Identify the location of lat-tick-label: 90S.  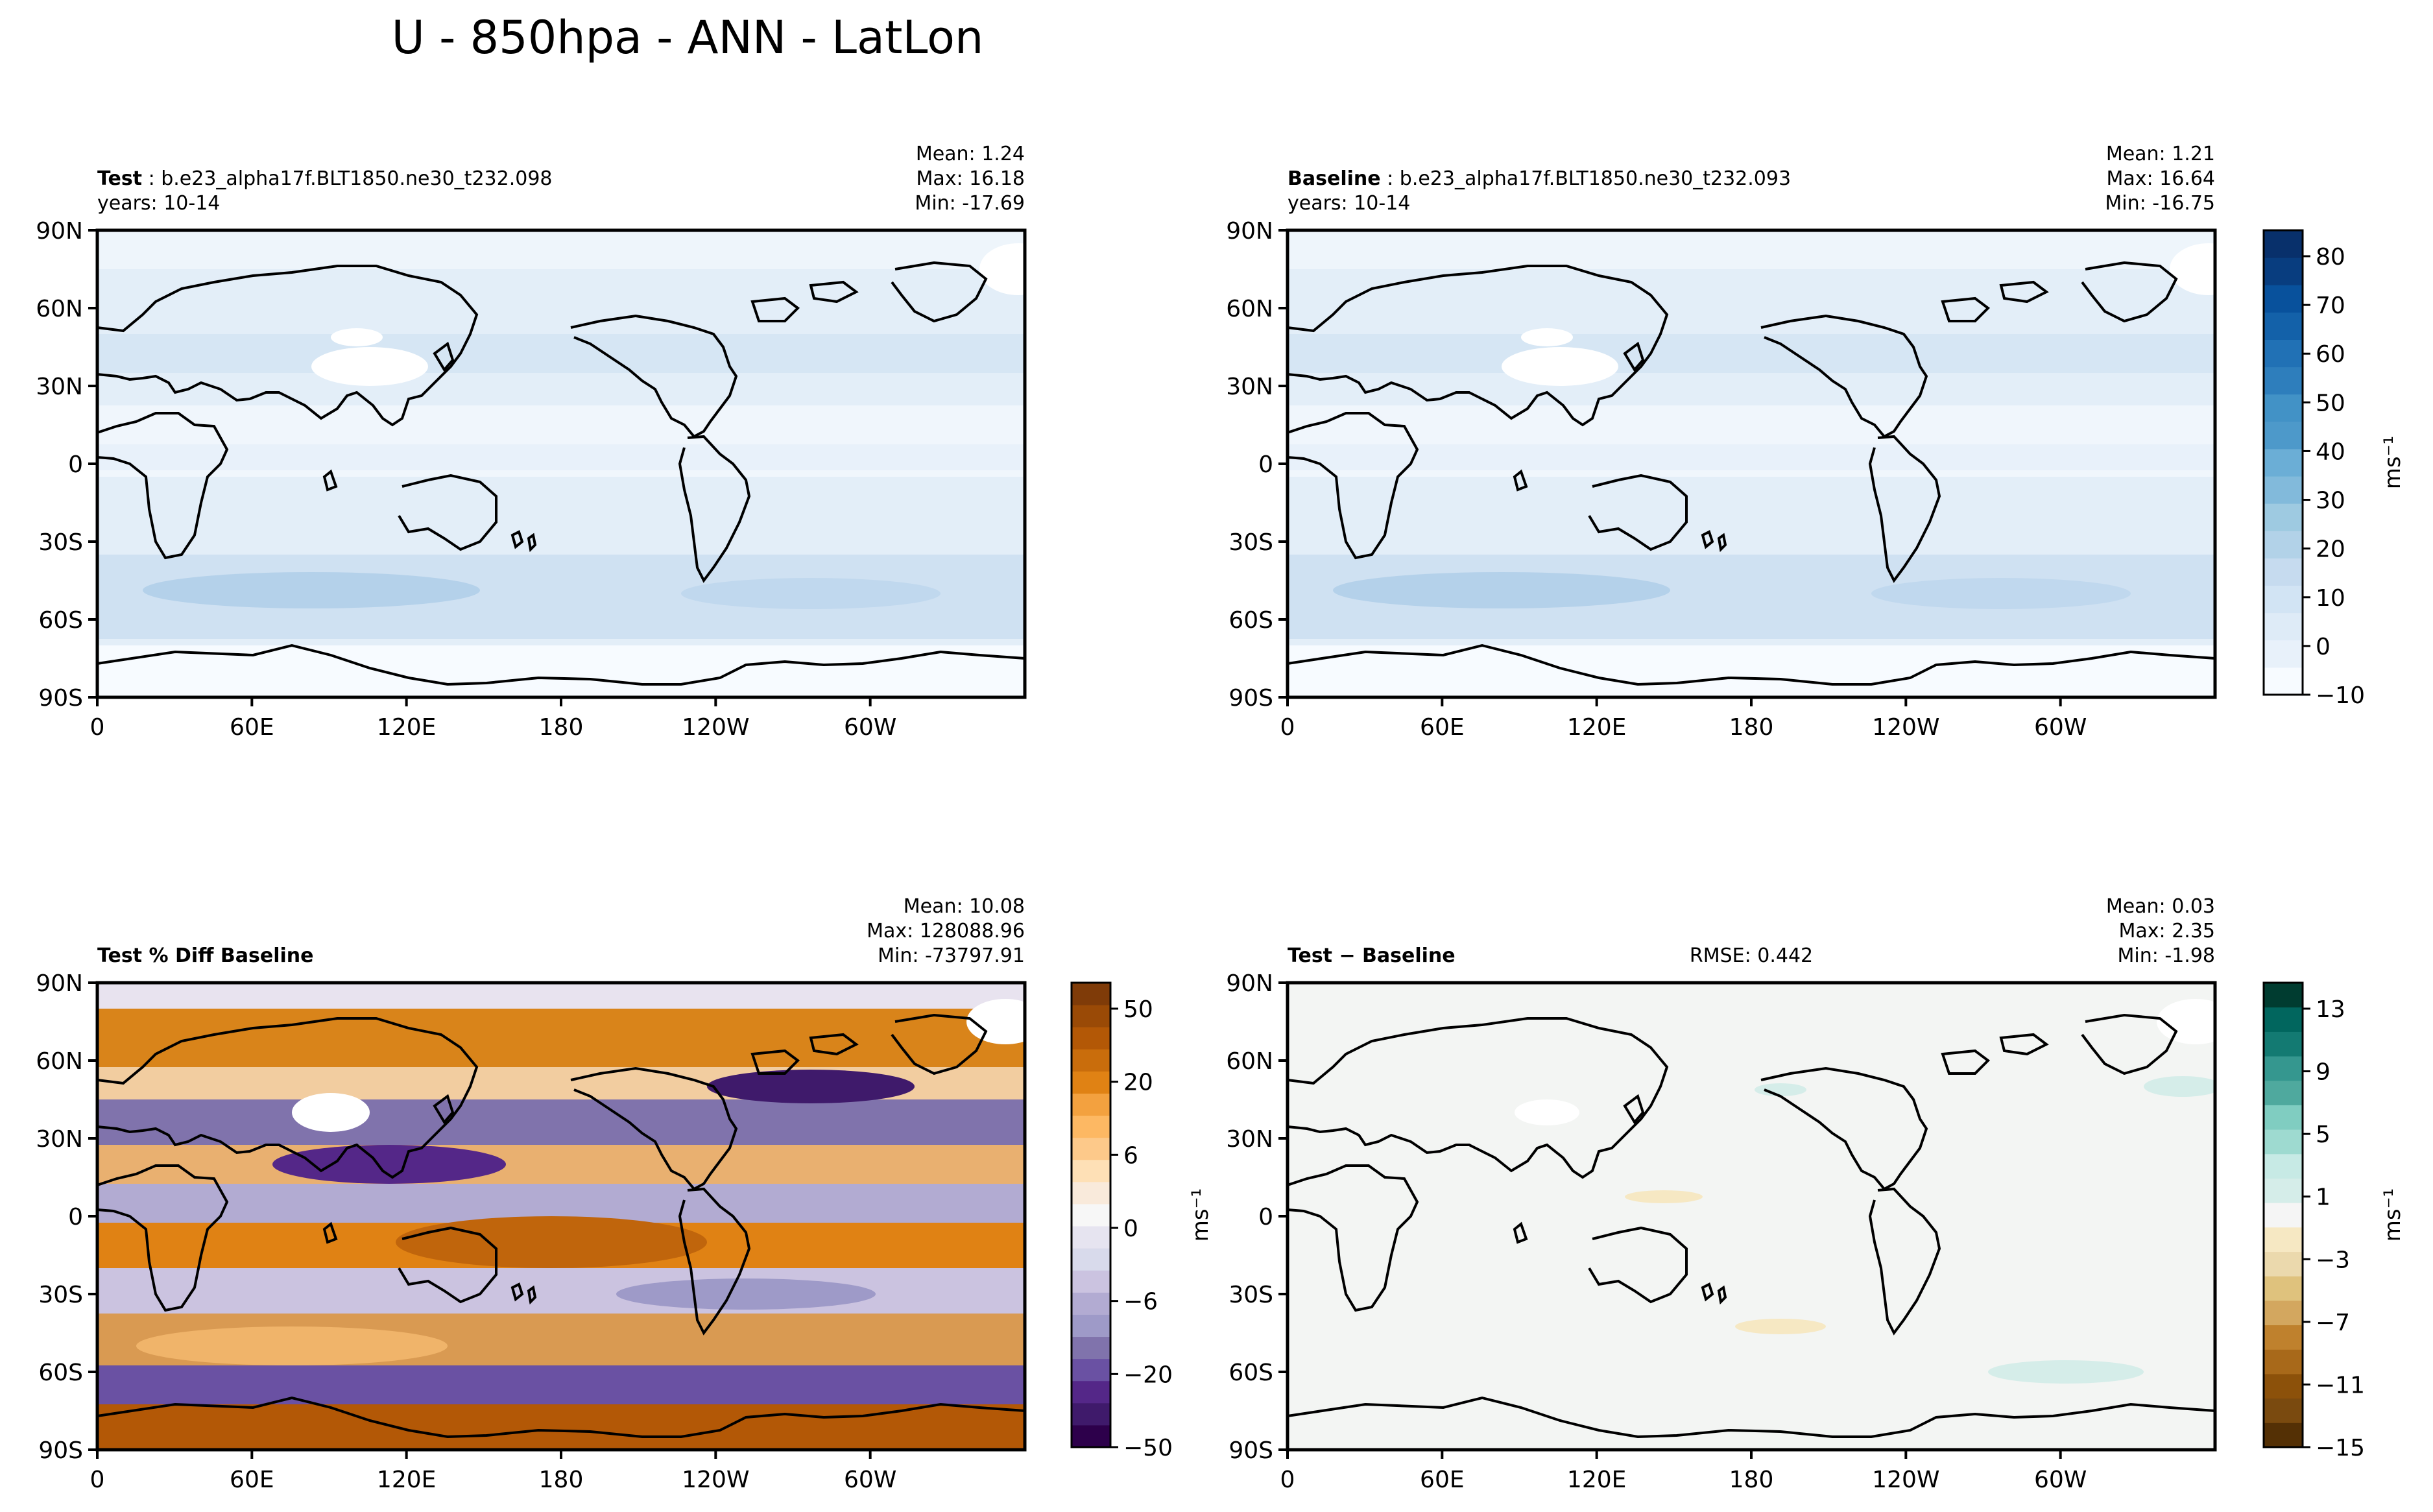
(60, 699).